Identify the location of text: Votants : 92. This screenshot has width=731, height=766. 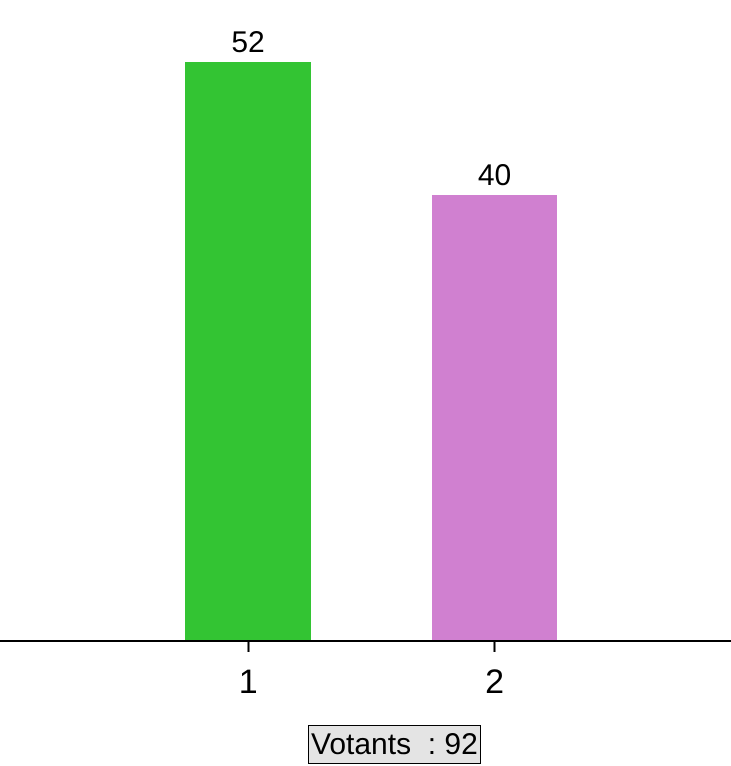
(394, 744).